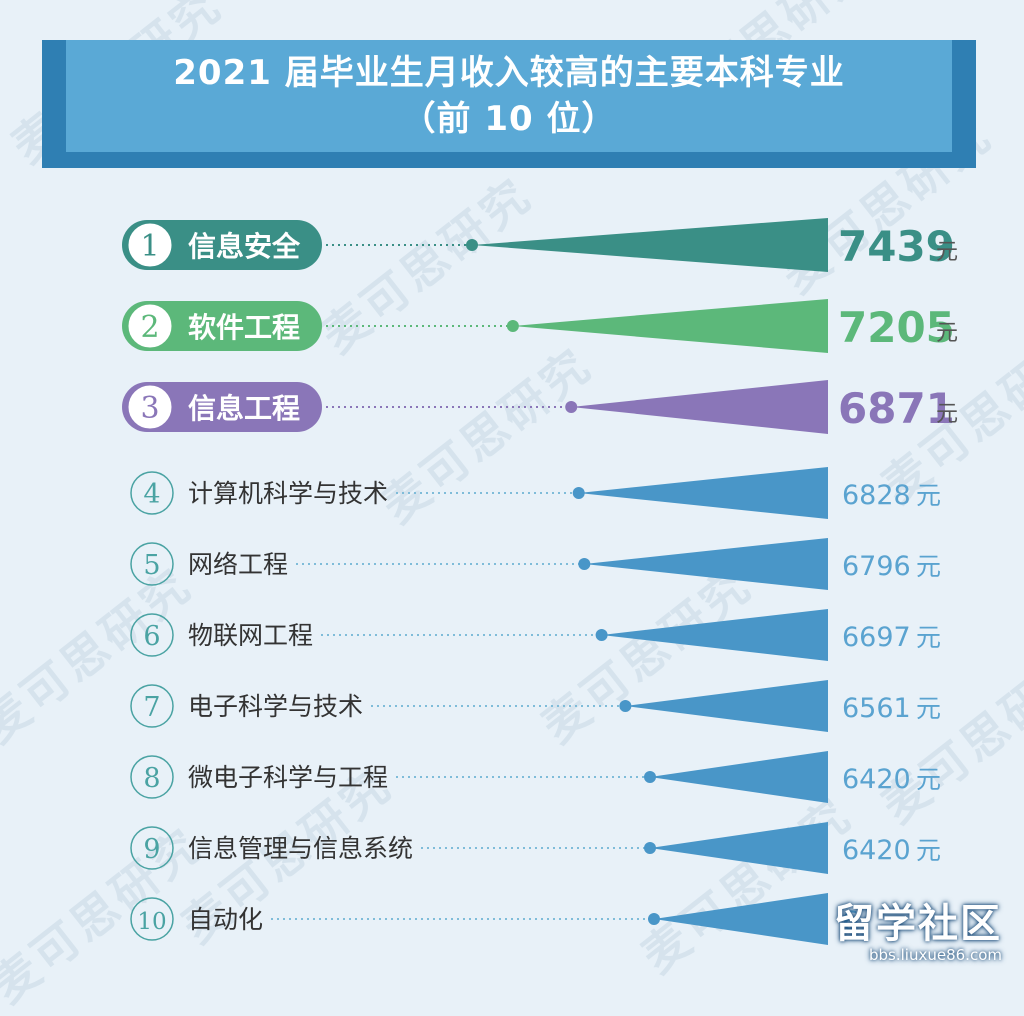 This screenshot has width=1024, height=1016. What do you see at coordinates (928, 708) in the screenshot?
I see `unit-label-7: 元` at bounding box center [928, 708].